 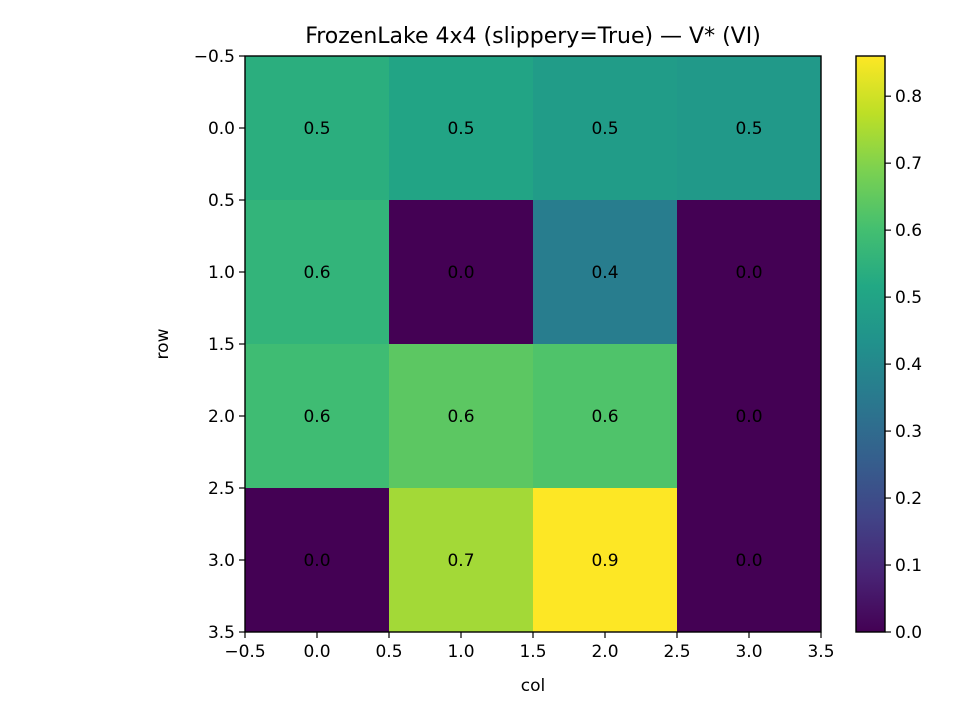 What do you see at coordinates (908, 298) in the screenshot?
I see `colorbar-tick-label: 0.5` at bounding box center [908, 298].